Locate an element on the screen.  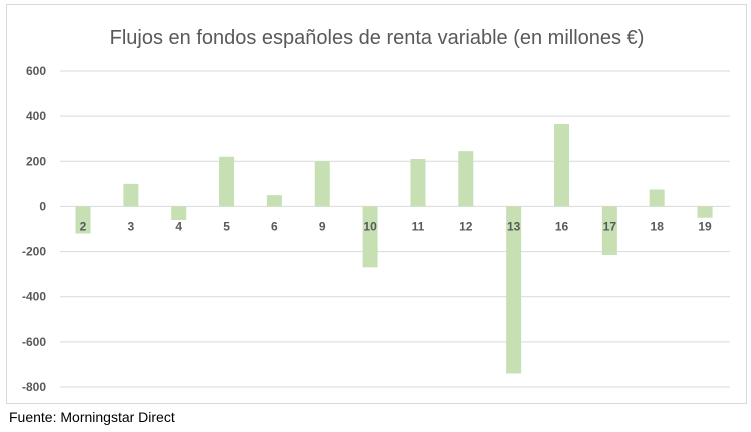
x-tick-label: 11 is located at coordinates (418, 226).